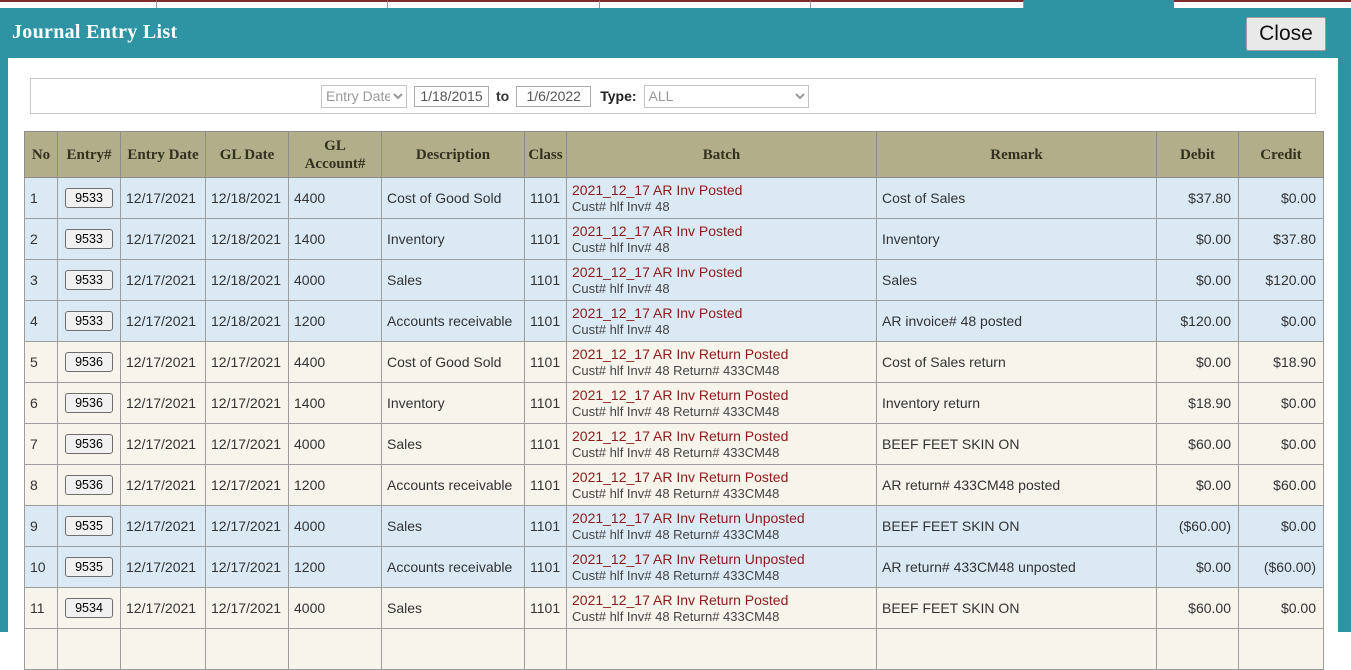  I want to click on row-number-cell: 7, so click(41, 444).